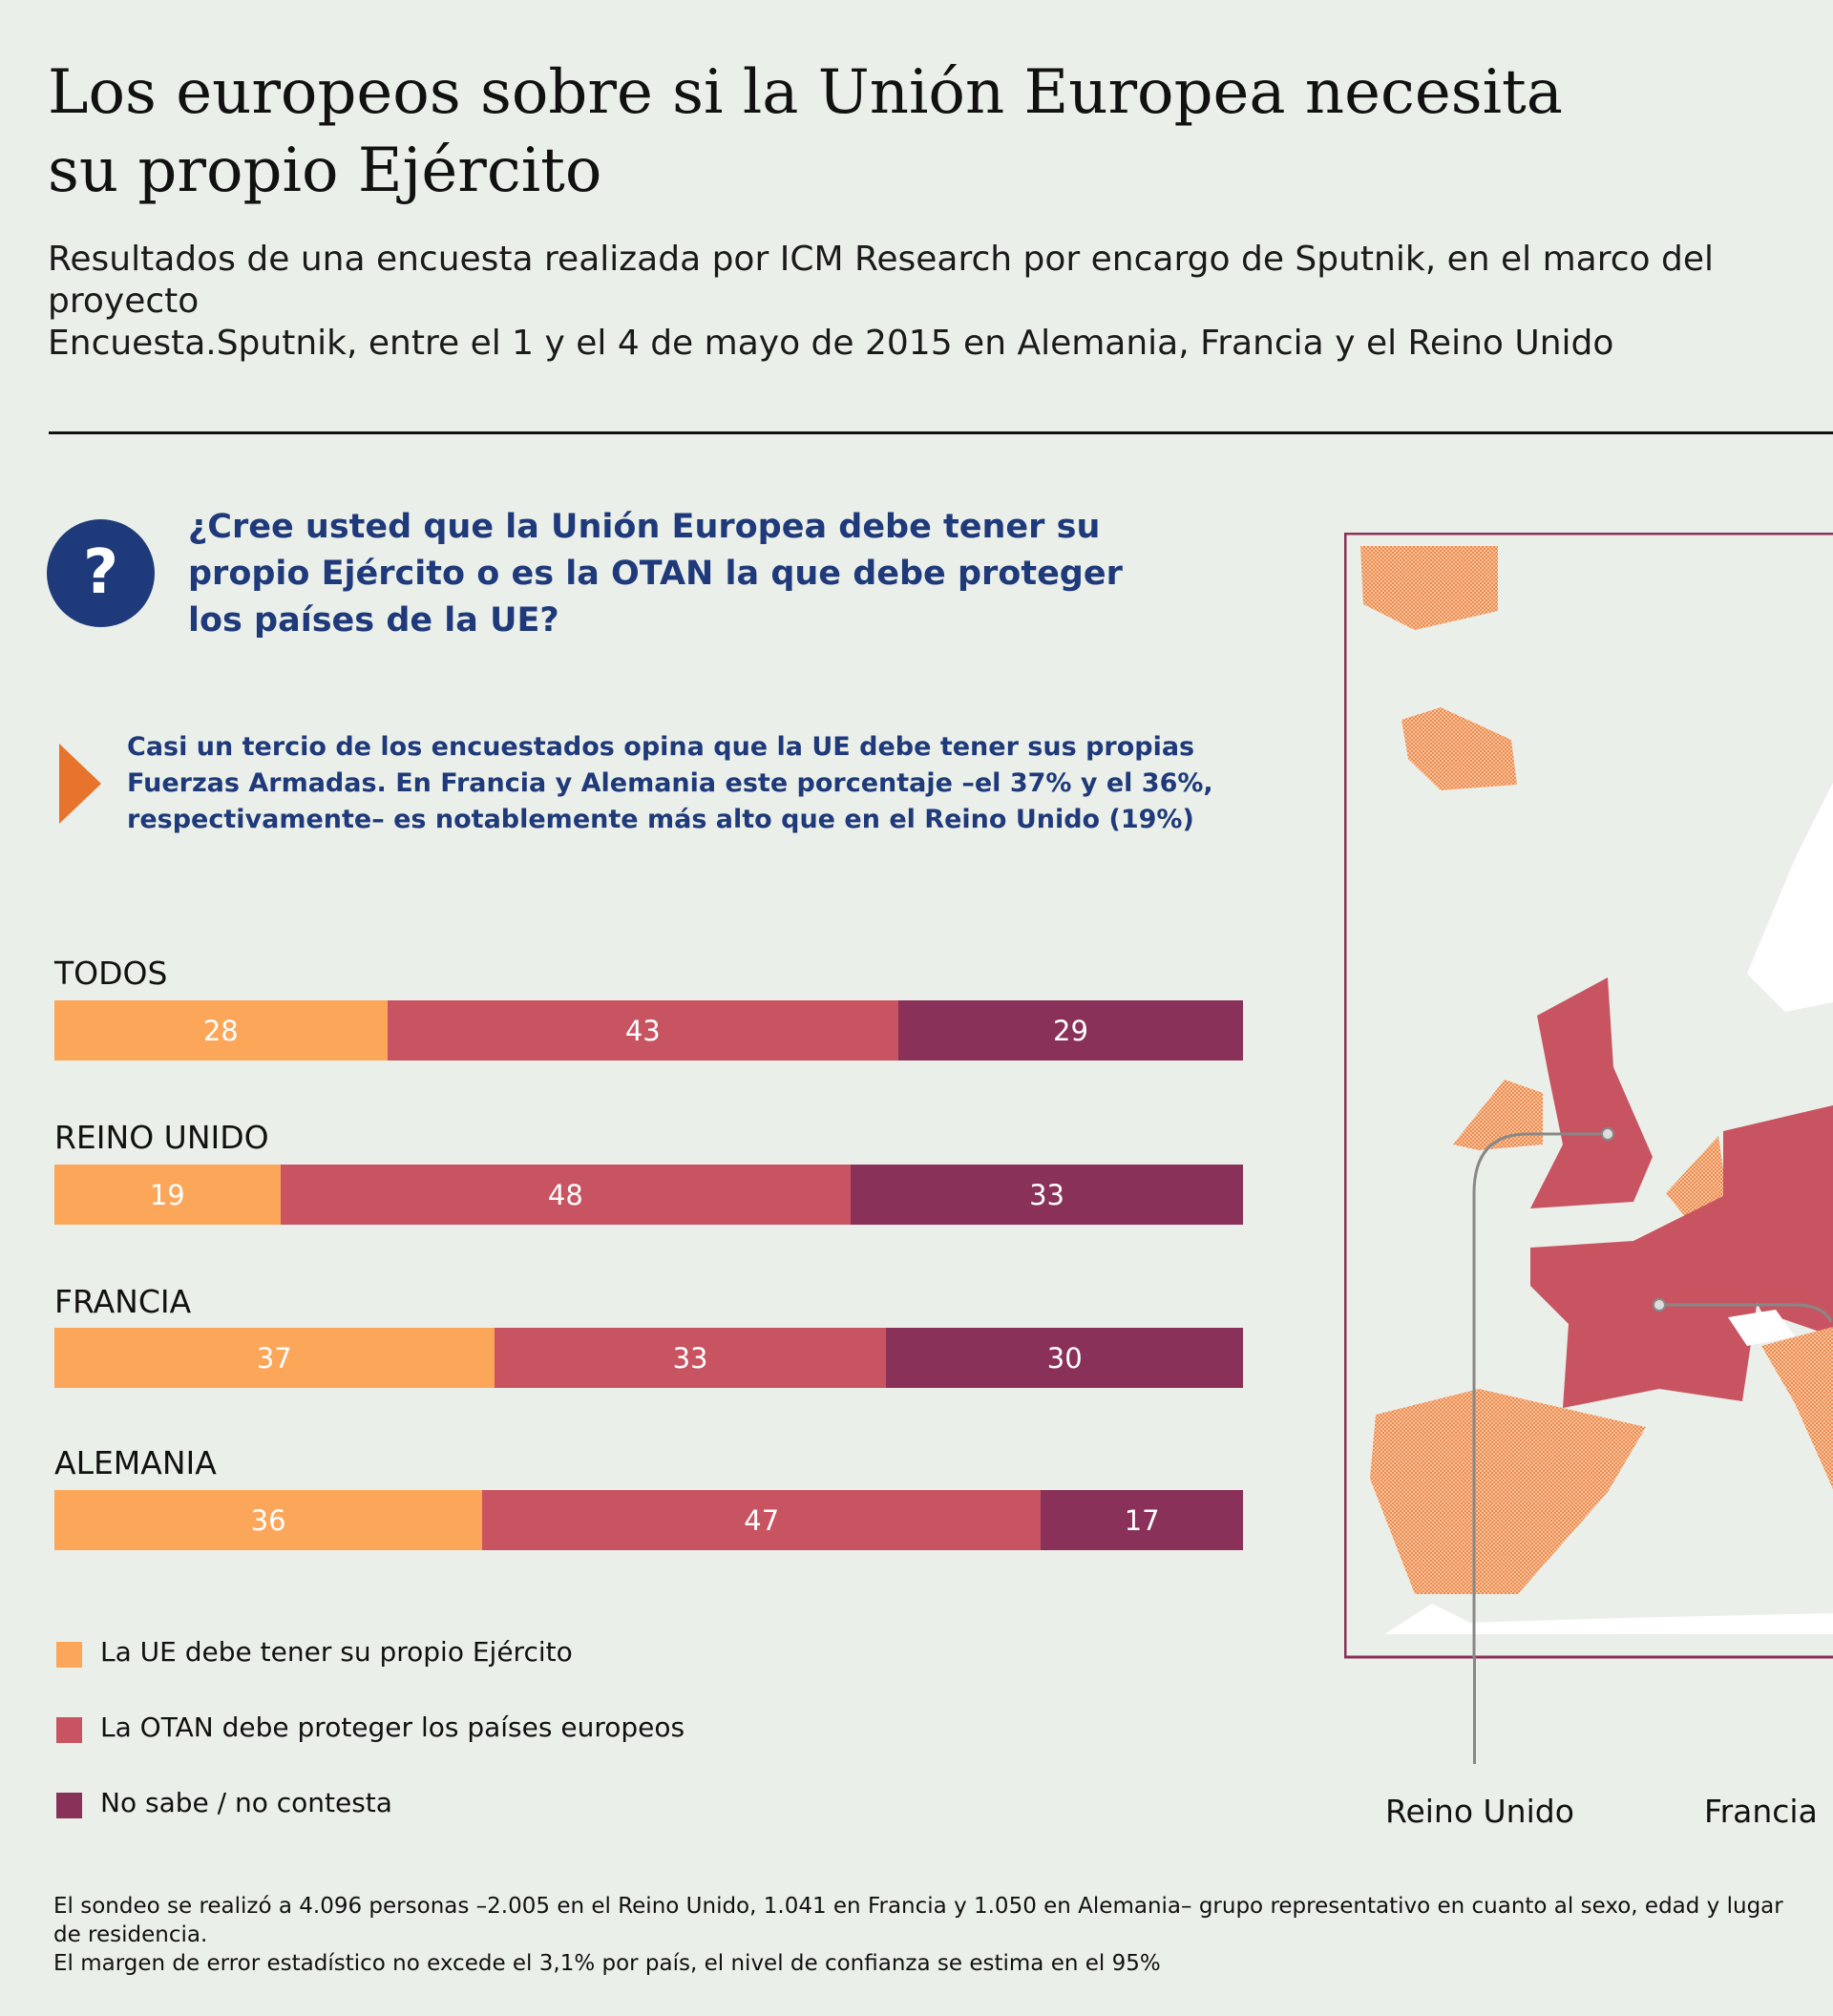 Image resolution: width=1833 pixels, height=2016 pixels. I want to click on question-mark-icon: ?, so click(101, 573).